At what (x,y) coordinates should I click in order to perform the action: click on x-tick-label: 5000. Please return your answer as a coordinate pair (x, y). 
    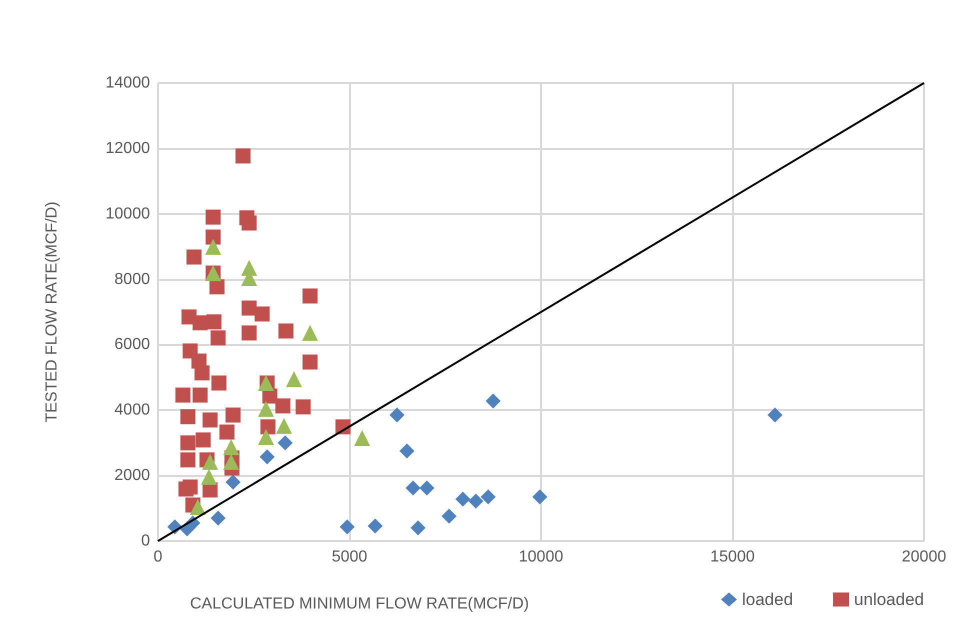
    Looking at the image, I should click on (350, 557).